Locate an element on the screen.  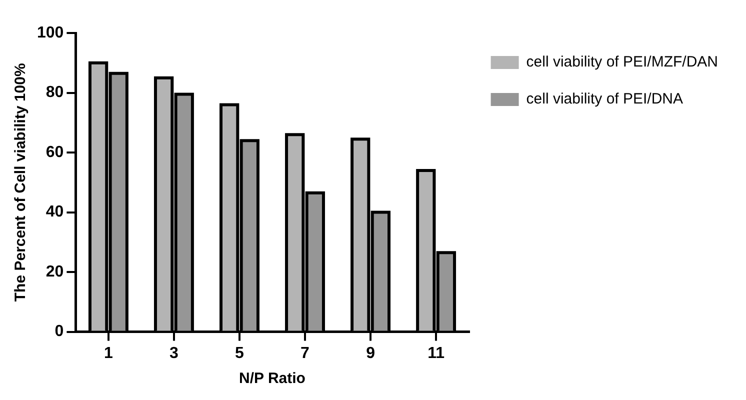
x-tick-label: 11 is located at coordinates (436, 353).